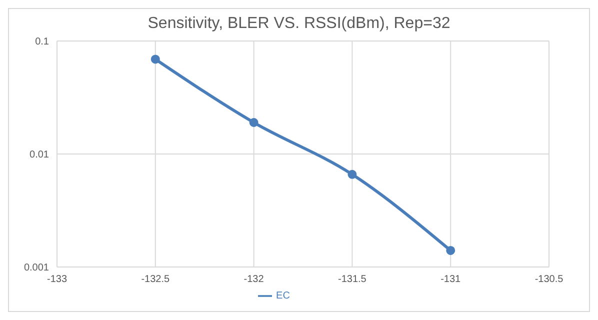 Image resolution: width=598 pixels, height=320 pixels. Describe the element at coordinates (37, 268) in the screenshot. I see `y-tick-label: 0.001` at that location.